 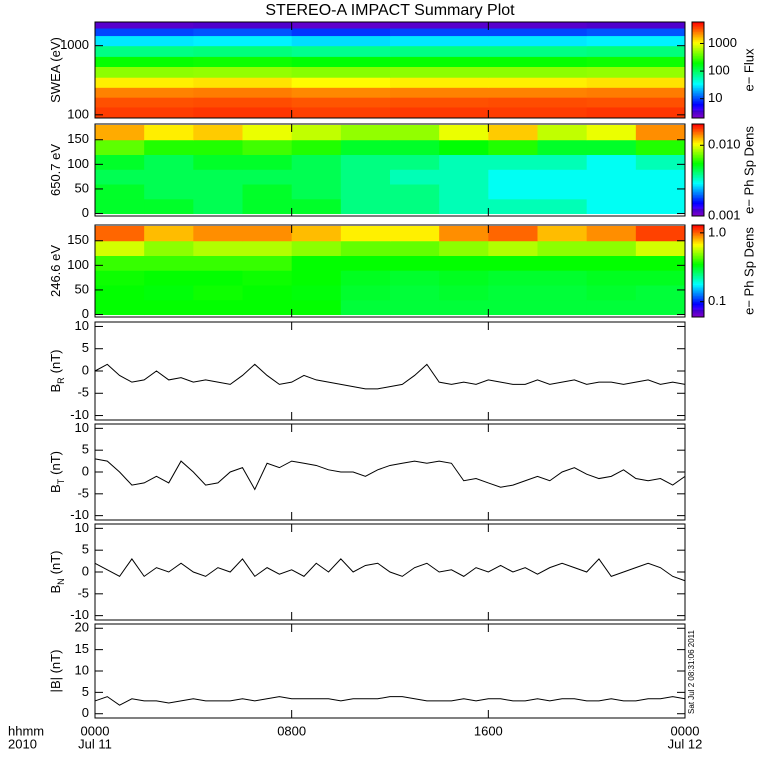 I want to click on y-tick-label: 0, so click(x=85, y=369).